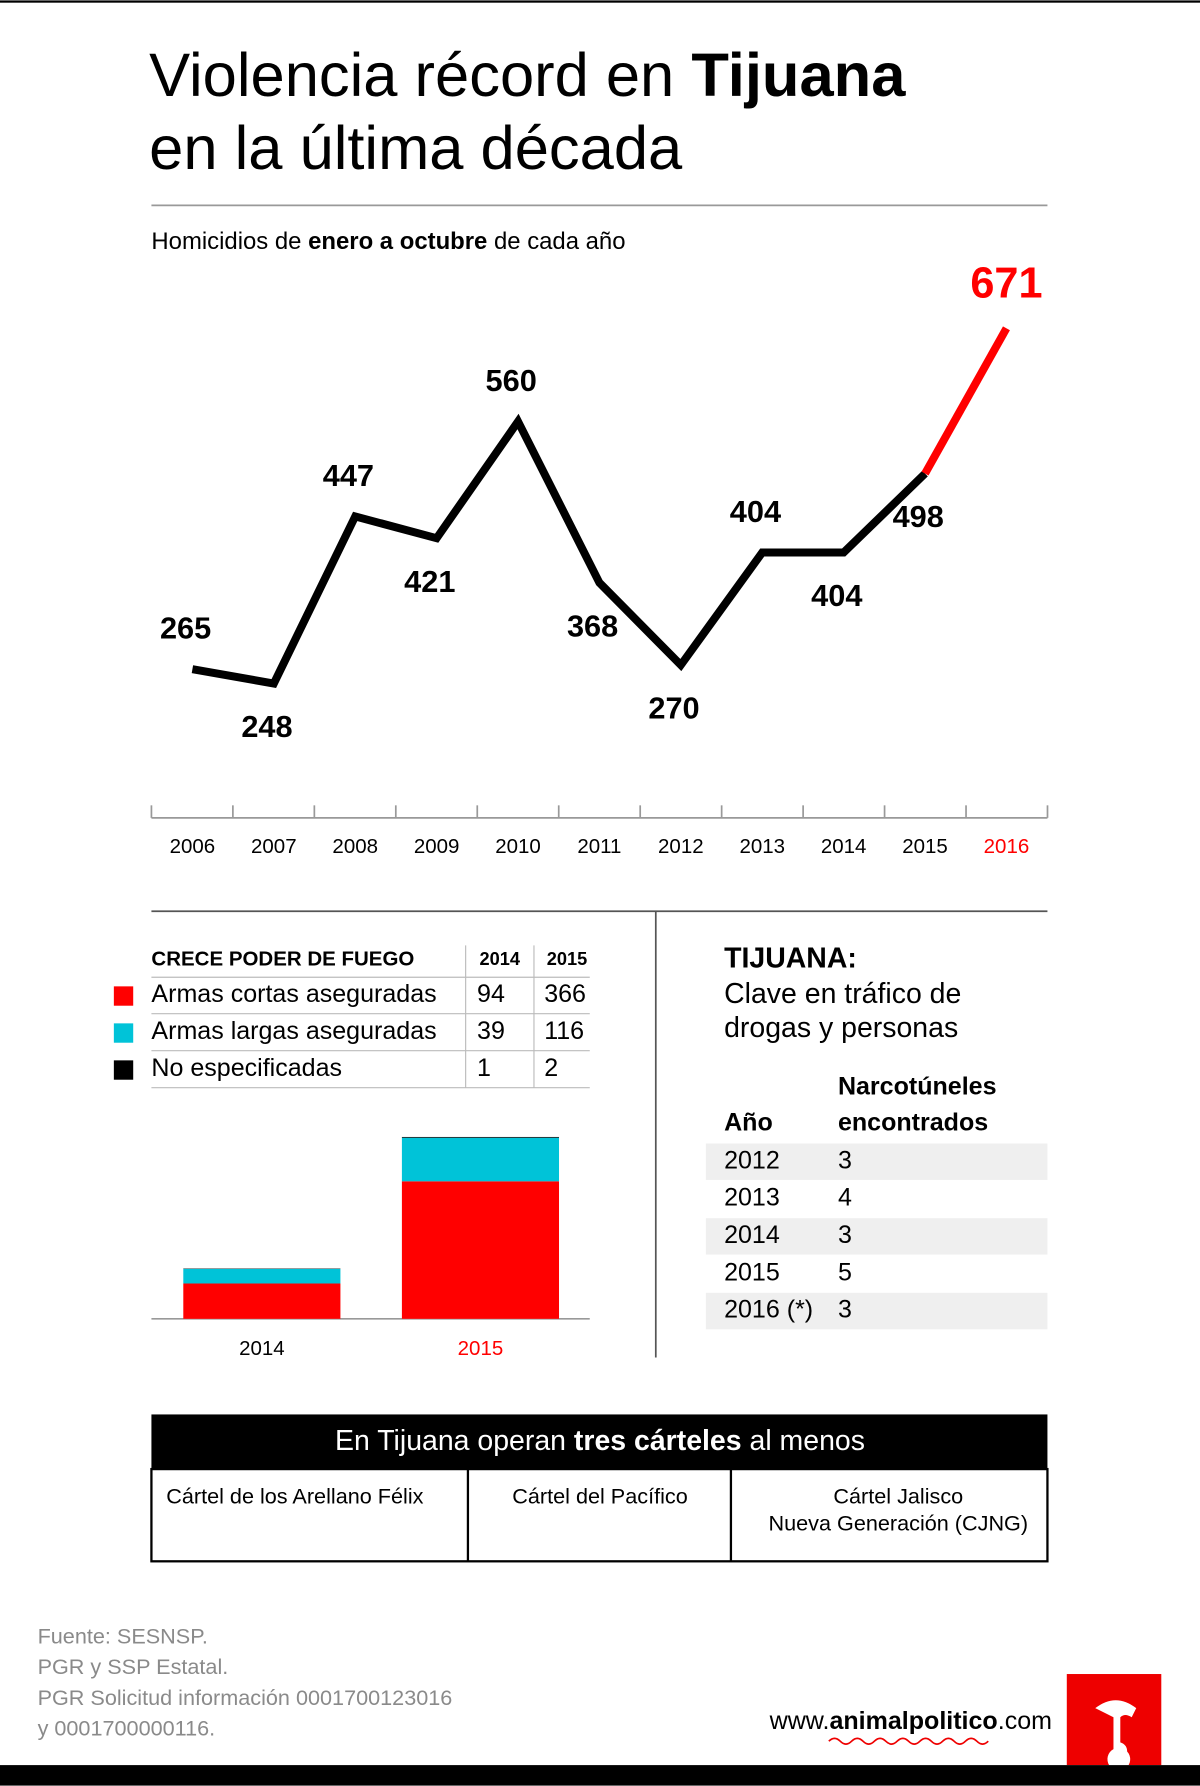  What do you see at coordinates (845, 1272) in the screenshot?
I see `narco-cell: 5` at bounding box center [845, 1272].